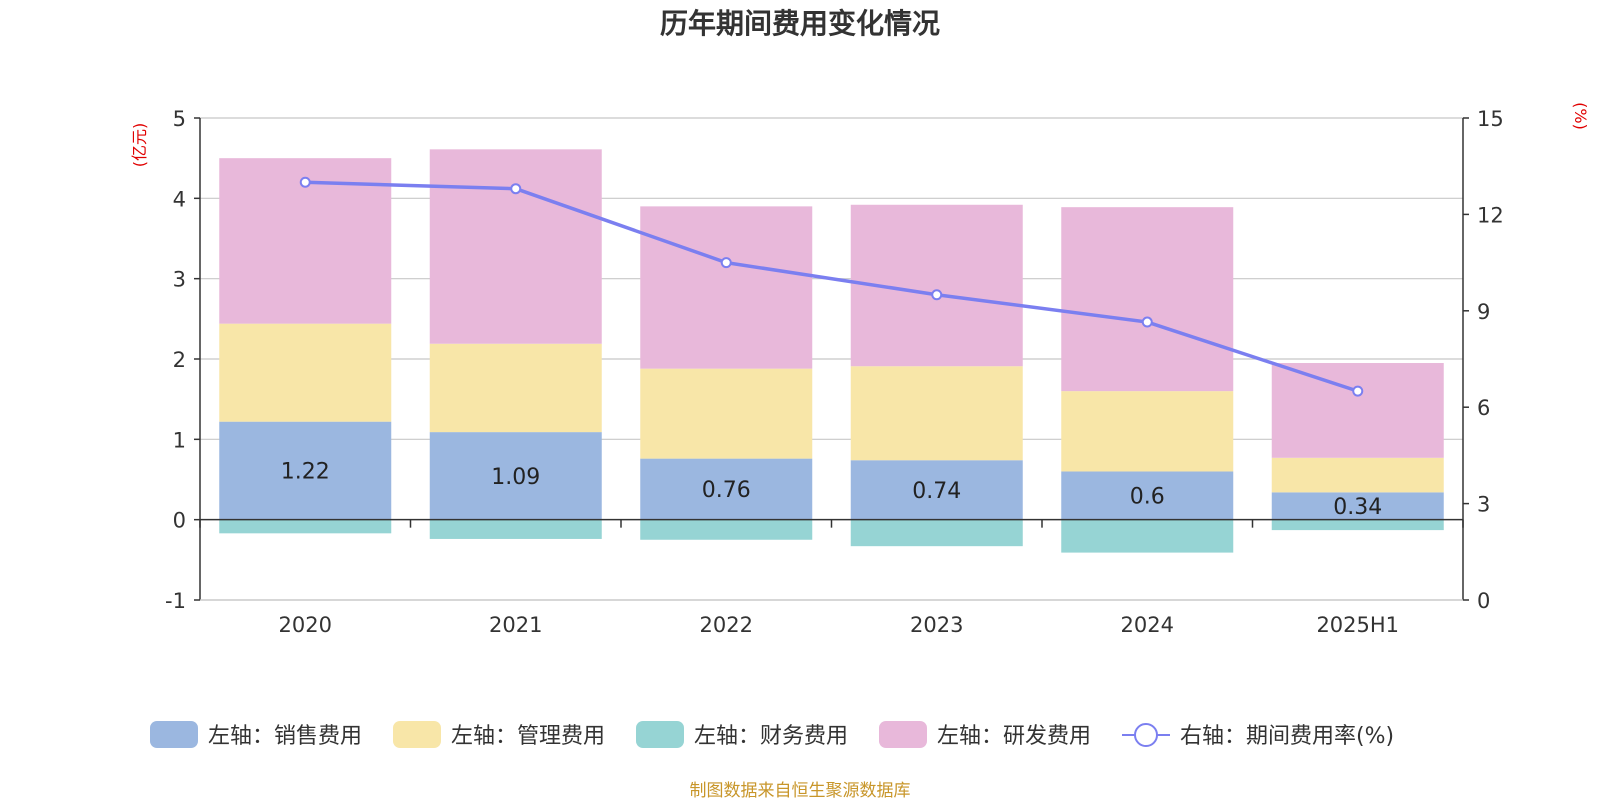 Image resolution: width=1600 pixels, height=800 pixels. What do you see at coordinates (515, 625) in the screenshot?
I see `x-tick-label: 2021` at bounding box center [515, 625].